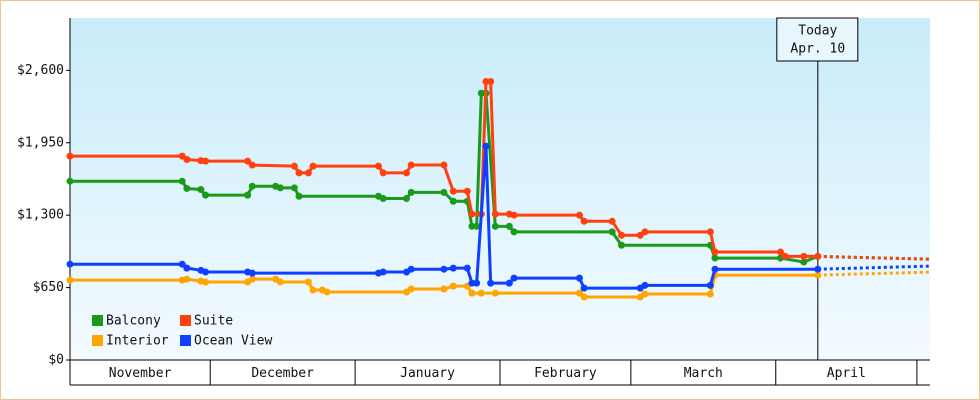 This screenshot has width=980, height=400. Describe the element at coordinates (817, 31) in the screenshot. I see `today-label: Today` at that location.